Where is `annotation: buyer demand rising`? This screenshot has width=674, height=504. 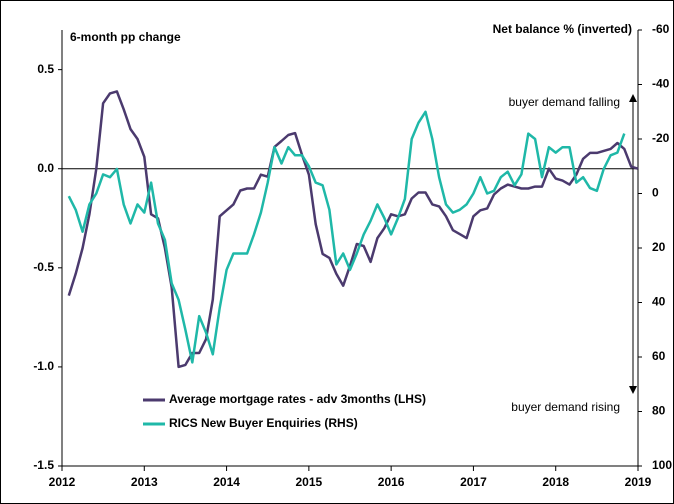 annotation: buyer demand rising is located at coordinates (565, 407).